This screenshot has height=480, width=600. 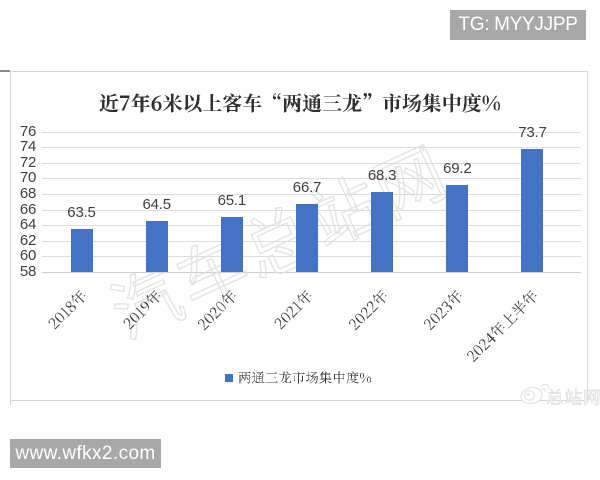 What do you see at coordinates (27, 225) in the screenshot?
I see `y-axis-tick-label: 64` at bounding box center [27, 225].